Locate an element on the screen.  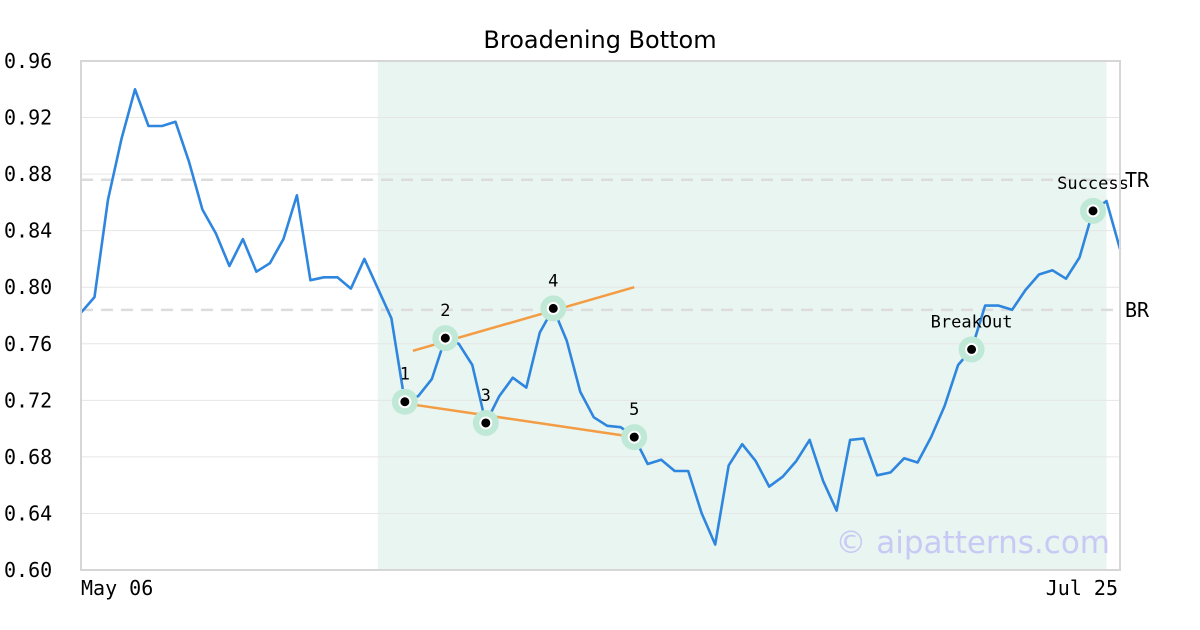
point-label: 3 is located at coordinates (486, 396).